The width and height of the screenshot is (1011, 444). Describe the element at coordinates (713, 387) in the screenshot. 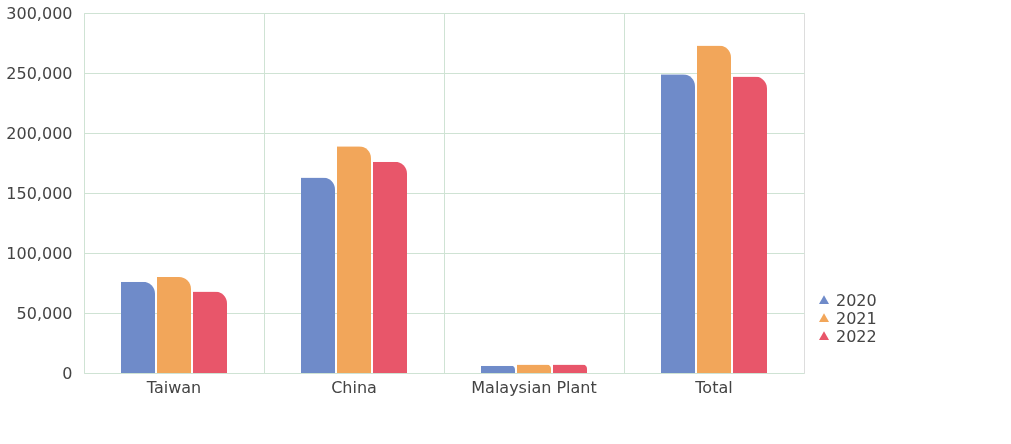

I see `x-tick-label: Total` at that location.